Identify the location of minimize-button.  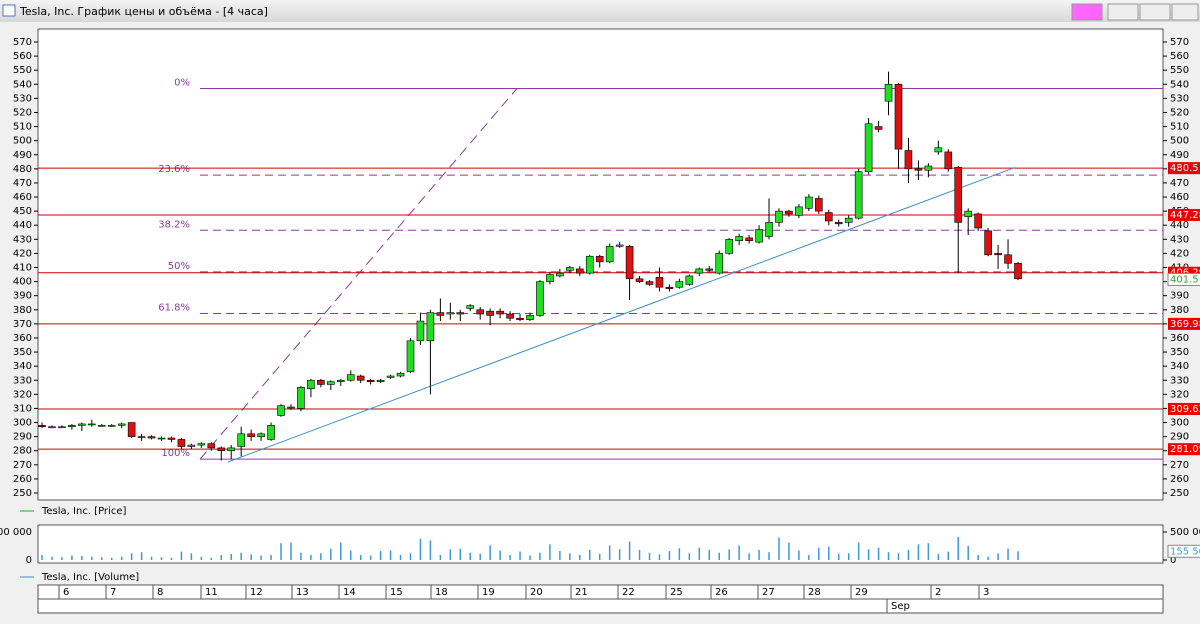
(1123, 12).